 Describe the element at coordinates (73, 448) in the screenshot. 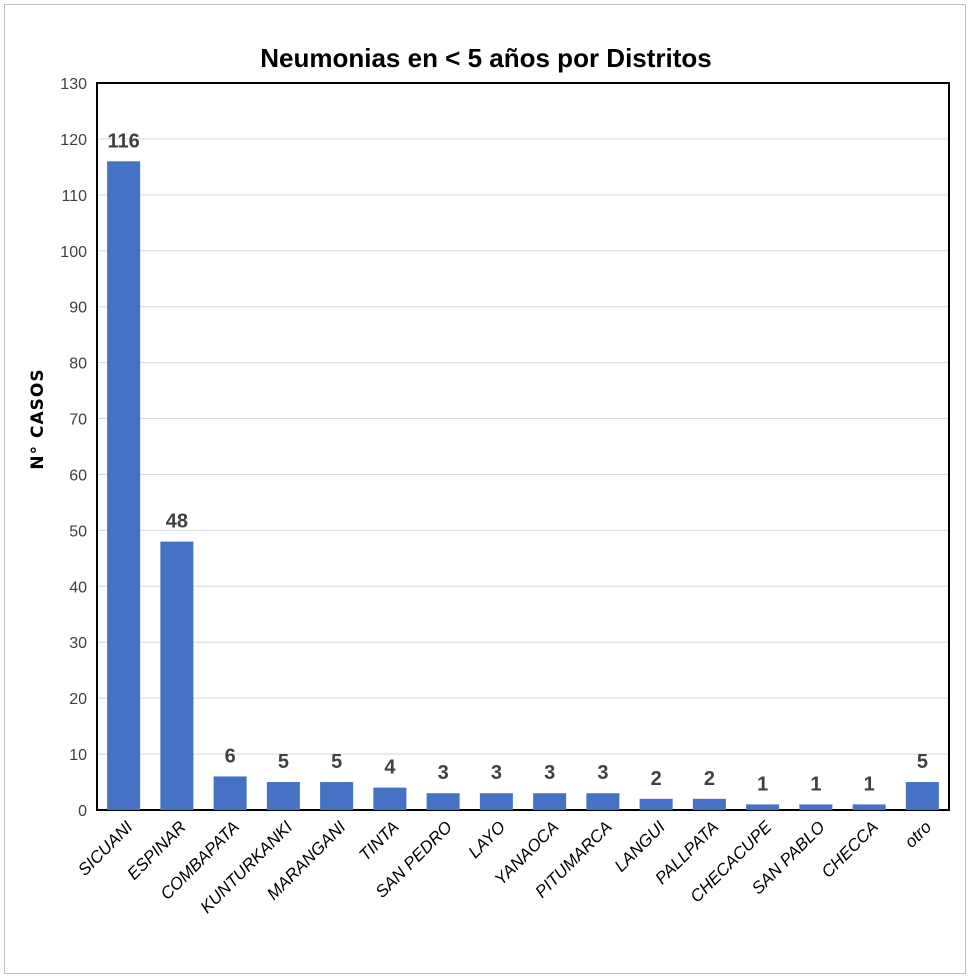

I see `y-axis-ticks: 0 10 20 30 40 50 60 70 80 90 100 110 120 130` at that location.